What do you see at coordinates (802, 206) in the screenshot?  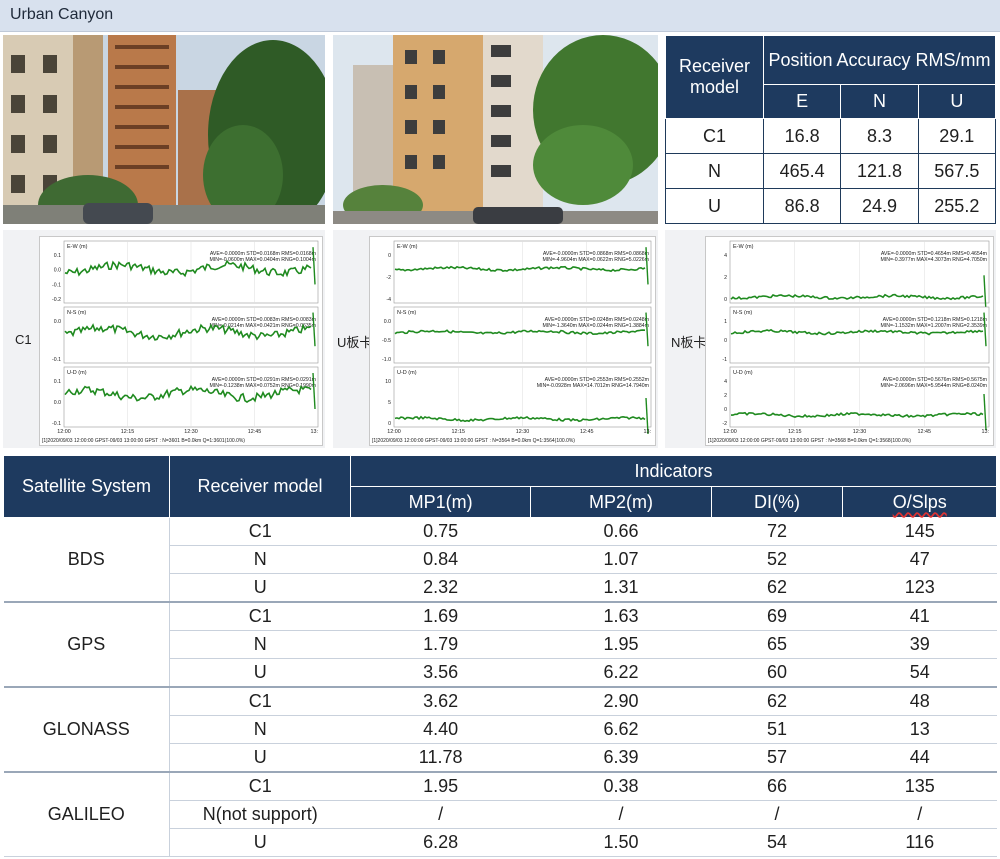 I see `accuracy-e: 86.8` at bounding box center [802, 206].